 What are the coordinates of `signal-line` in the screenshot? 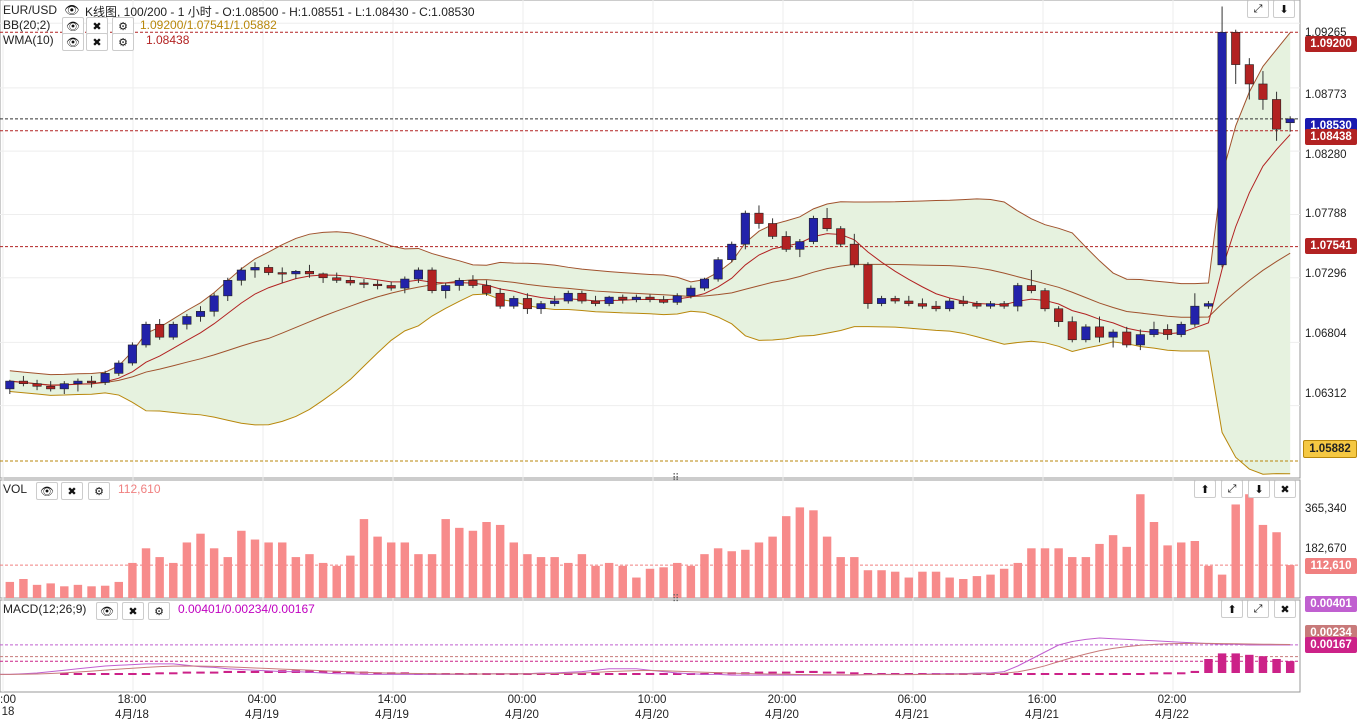 It's located at (645, 659).